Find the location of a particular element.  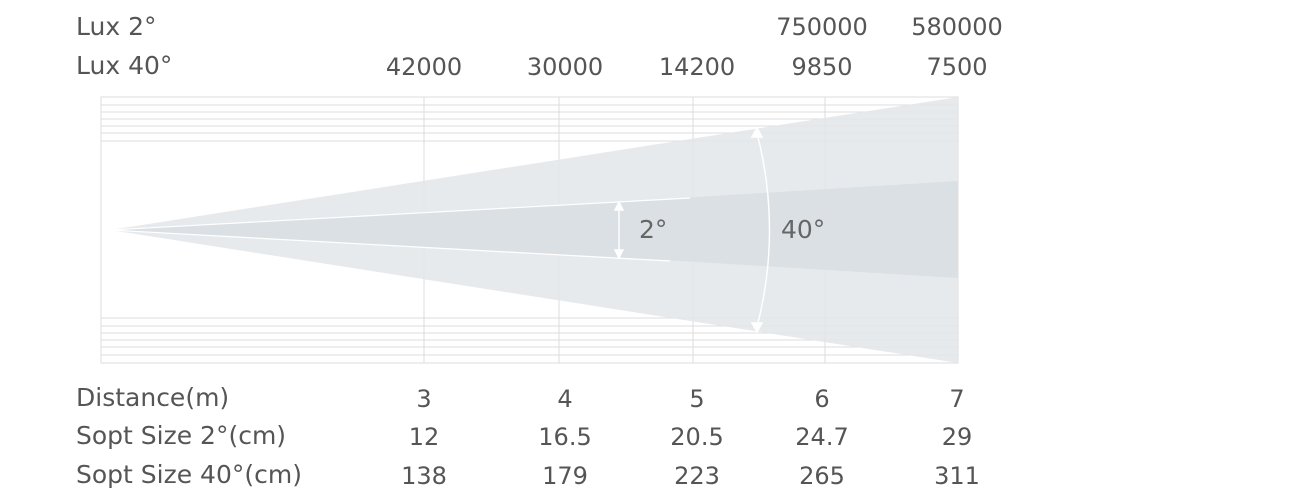

distance-value: 6 is located at coordinates (822, 399).